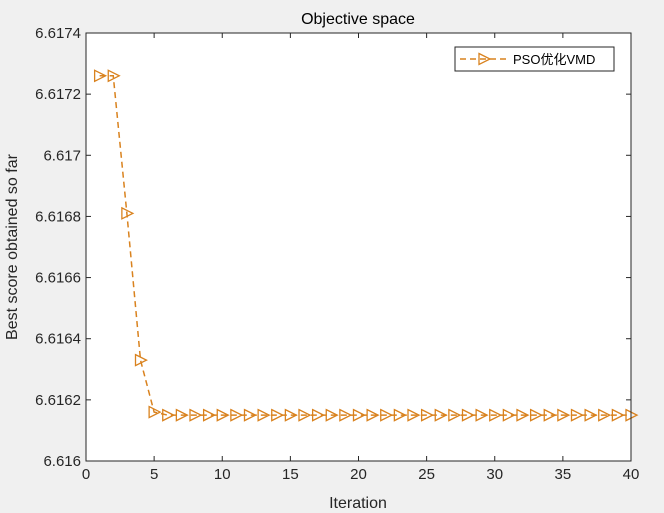 The image size is (664, 513). What do you see at coordinates (358, 474) in the screenshot?
I see `x-tick-label: 20` at bounding box center [358, 474].